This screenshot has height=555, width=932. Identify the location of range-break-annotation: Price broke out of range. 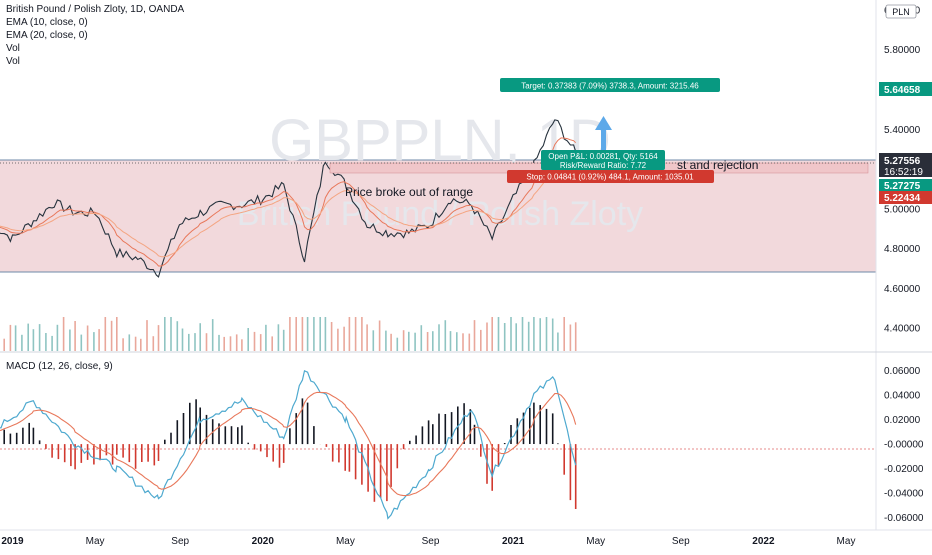
(409, 192).